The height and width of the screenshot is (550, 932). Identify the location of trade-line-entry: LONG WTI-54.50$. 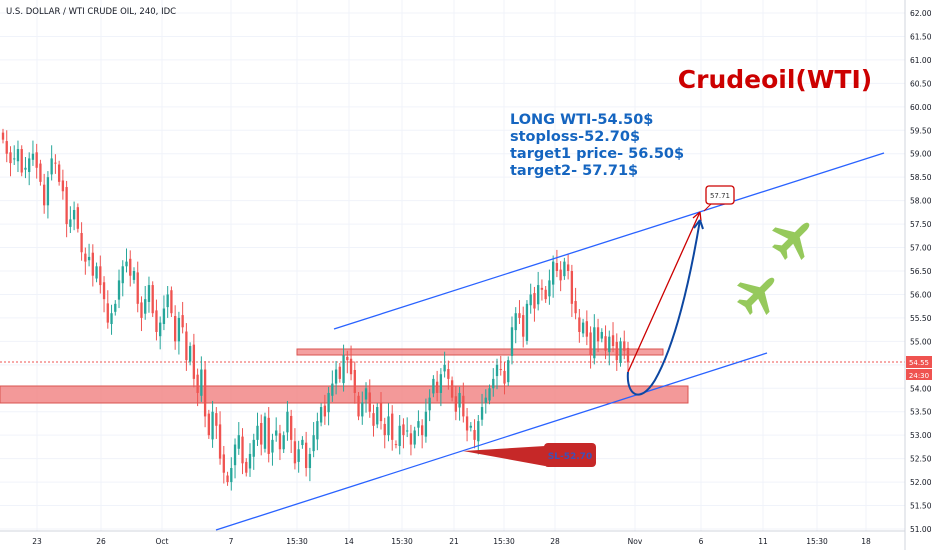
(581, 120).